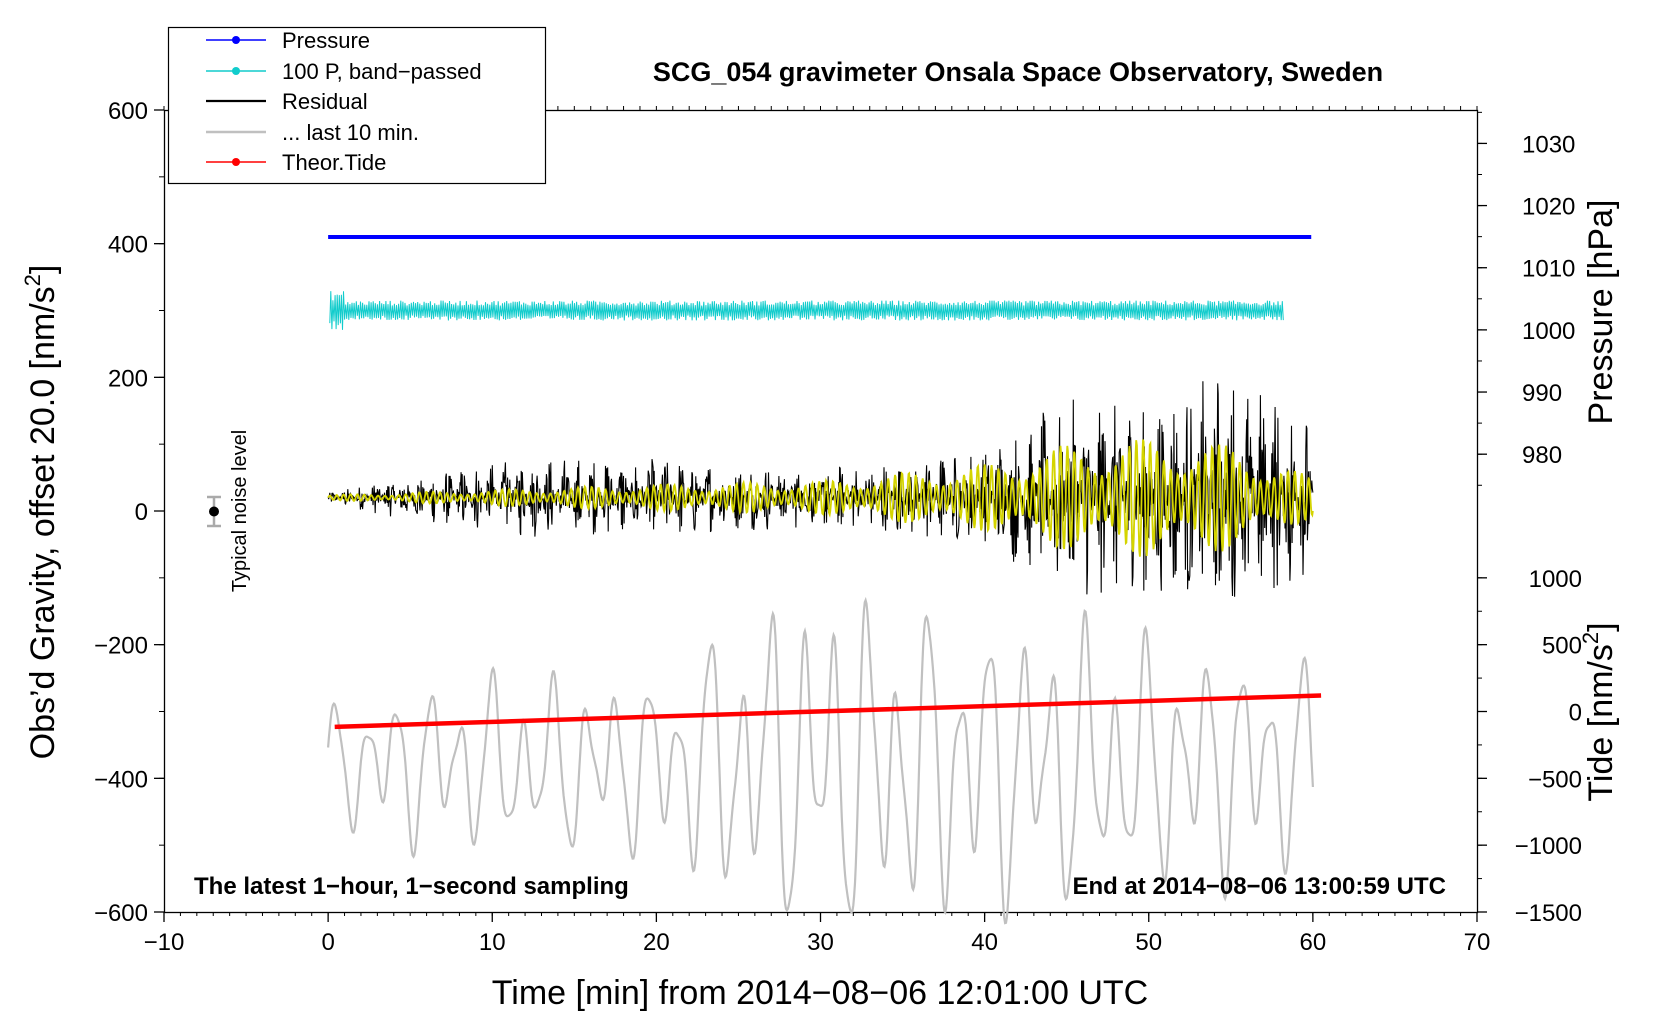 This screenshot has width=1660, height=1020. I want to click on y-axis-label-left-close: ], so click(43, 269).